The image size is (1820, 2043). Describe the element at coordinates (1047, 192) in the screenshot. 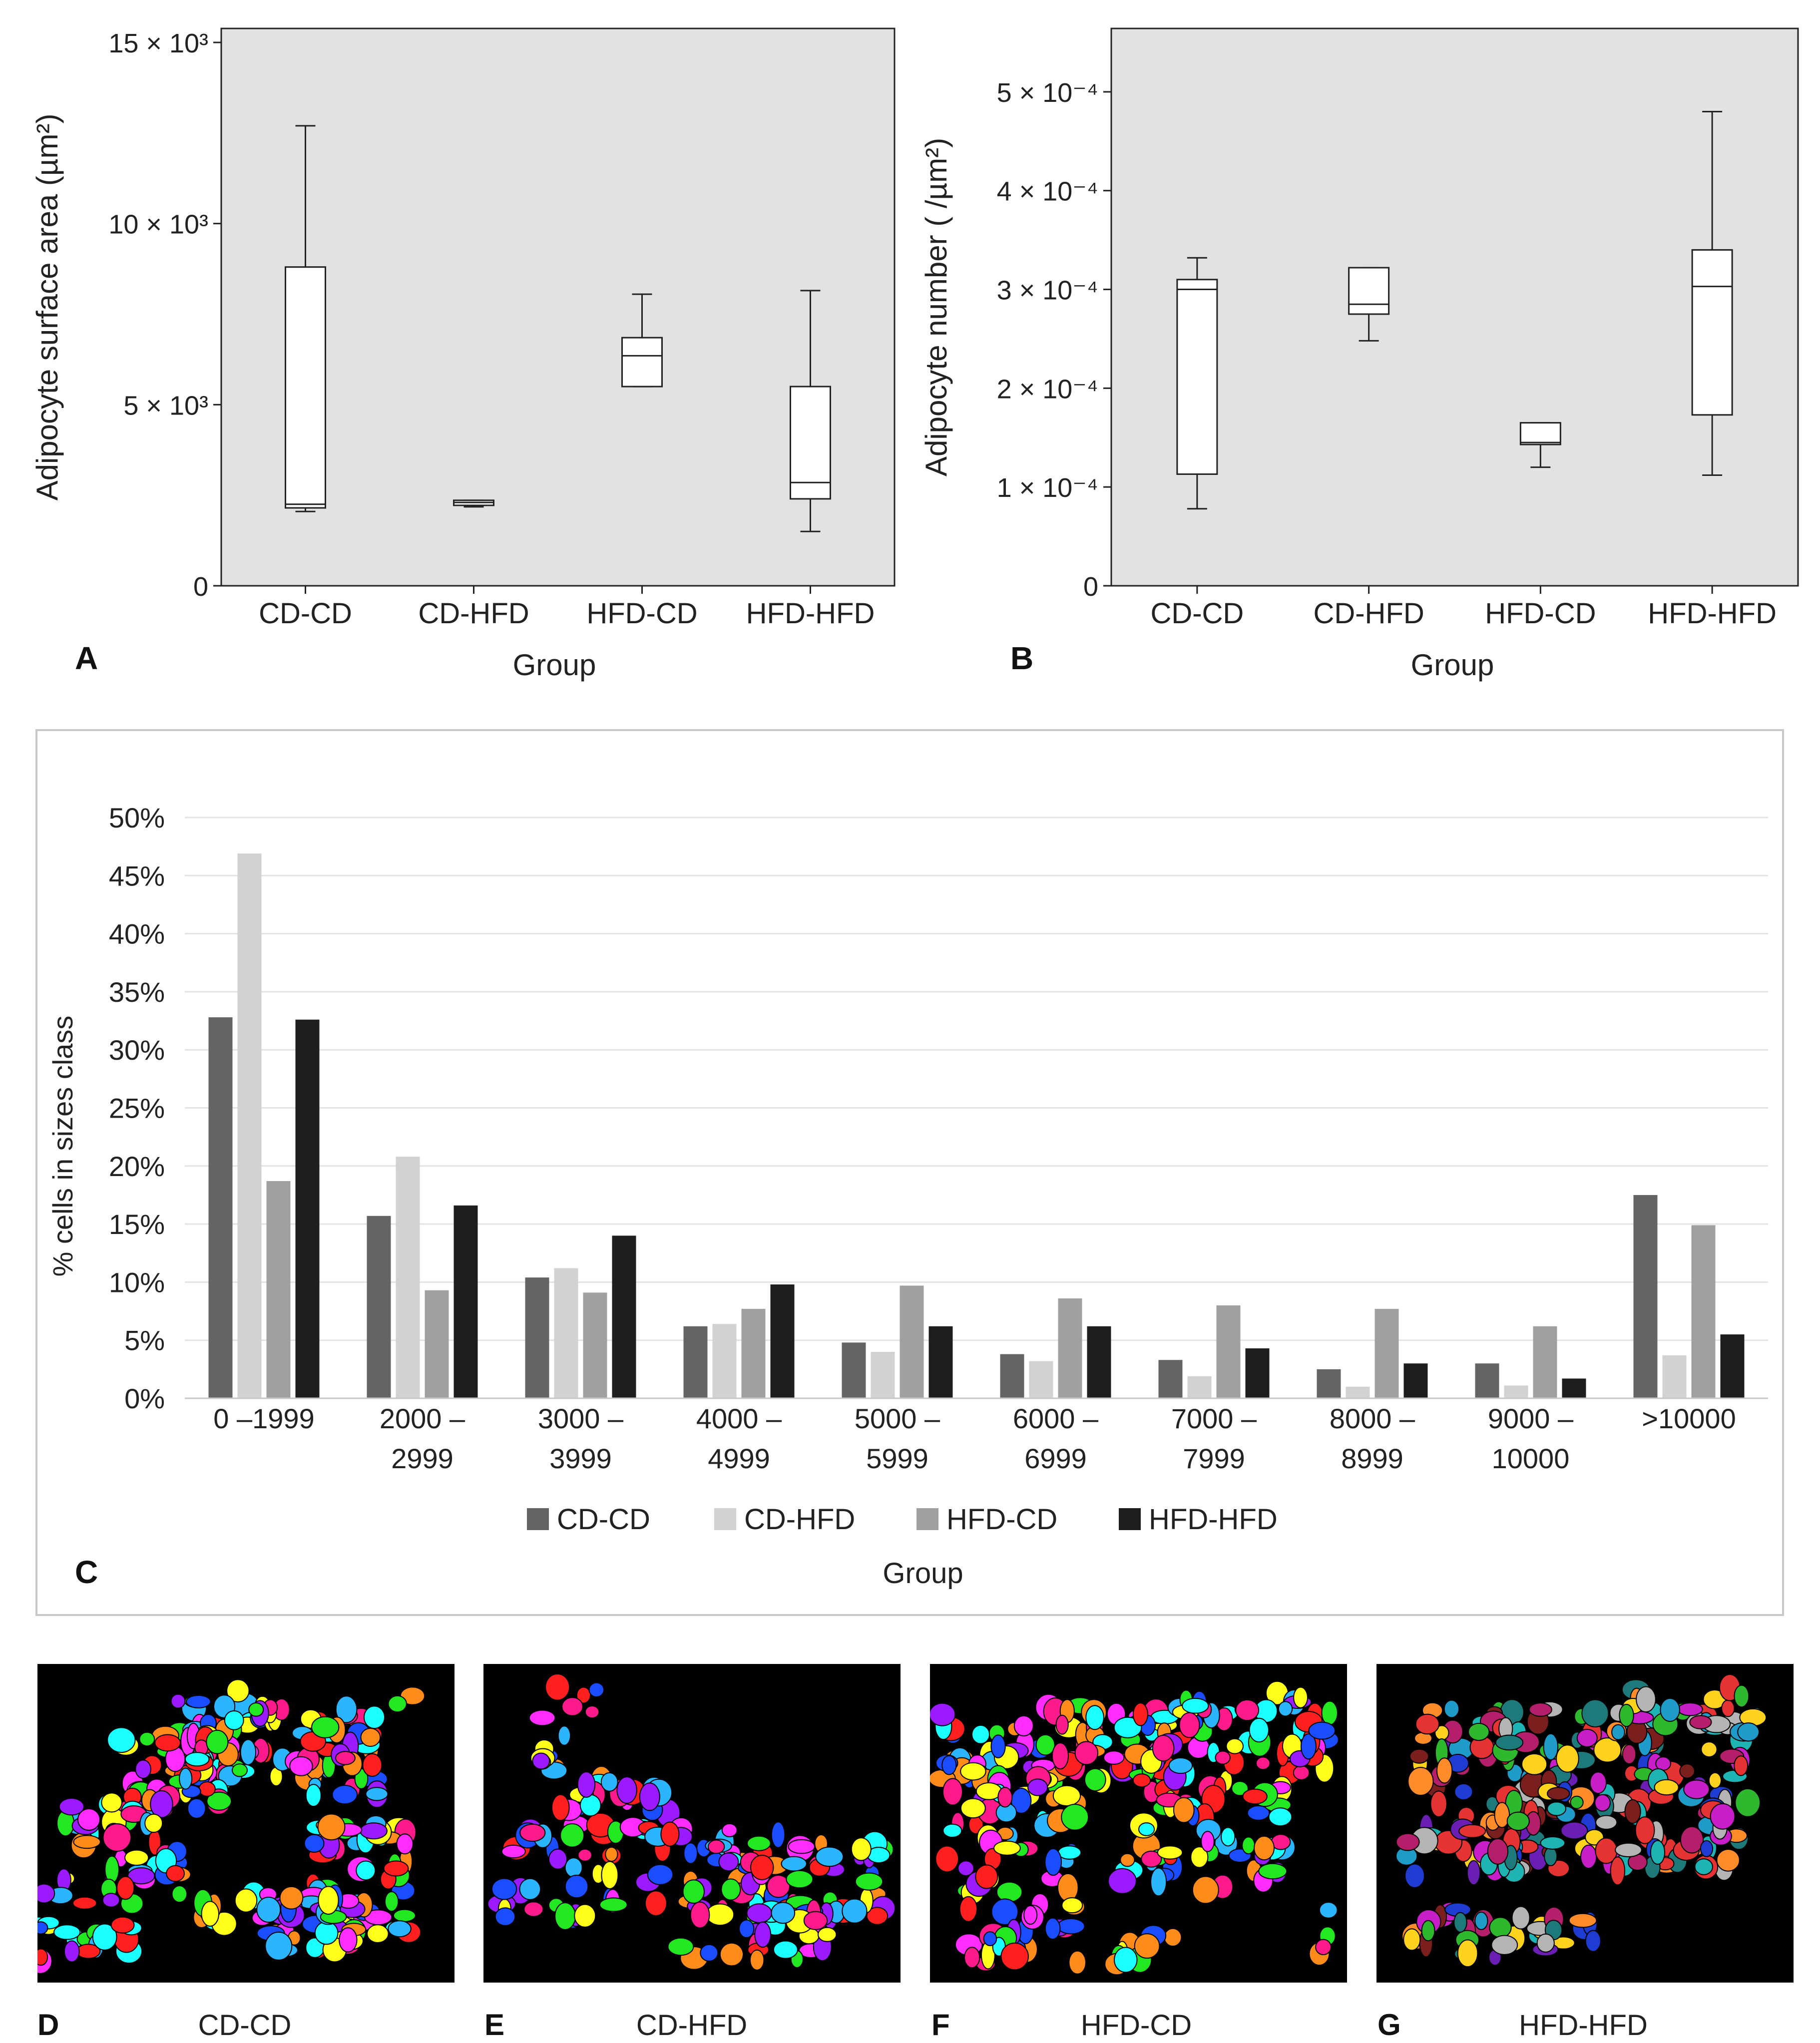

I see `y-tick-label: 4 × 10⁻⁴` at that location.